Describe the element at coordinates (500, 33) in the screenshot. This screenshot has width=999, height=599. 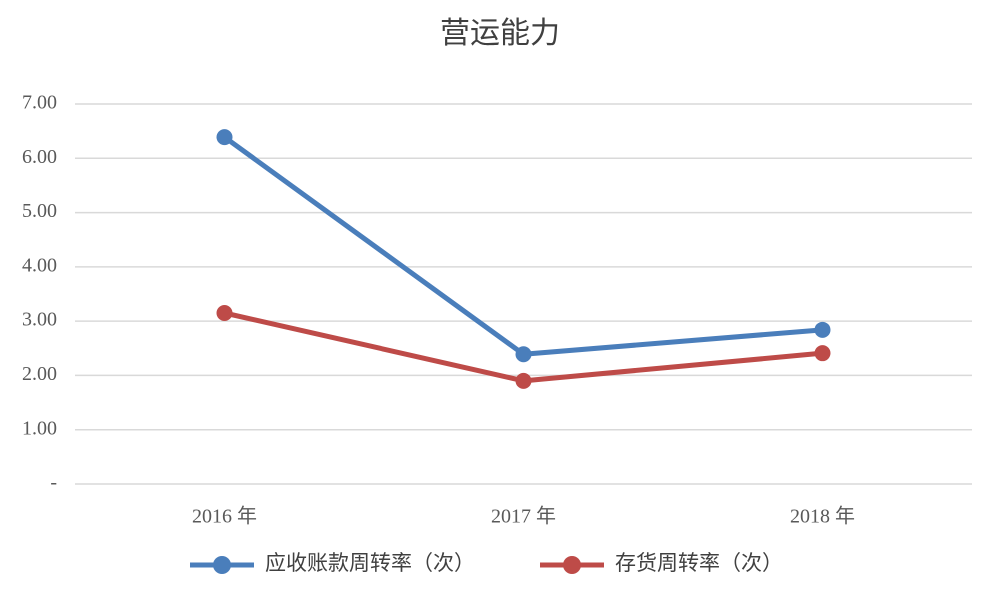
I see `chart-title: 营运能力` at that location.